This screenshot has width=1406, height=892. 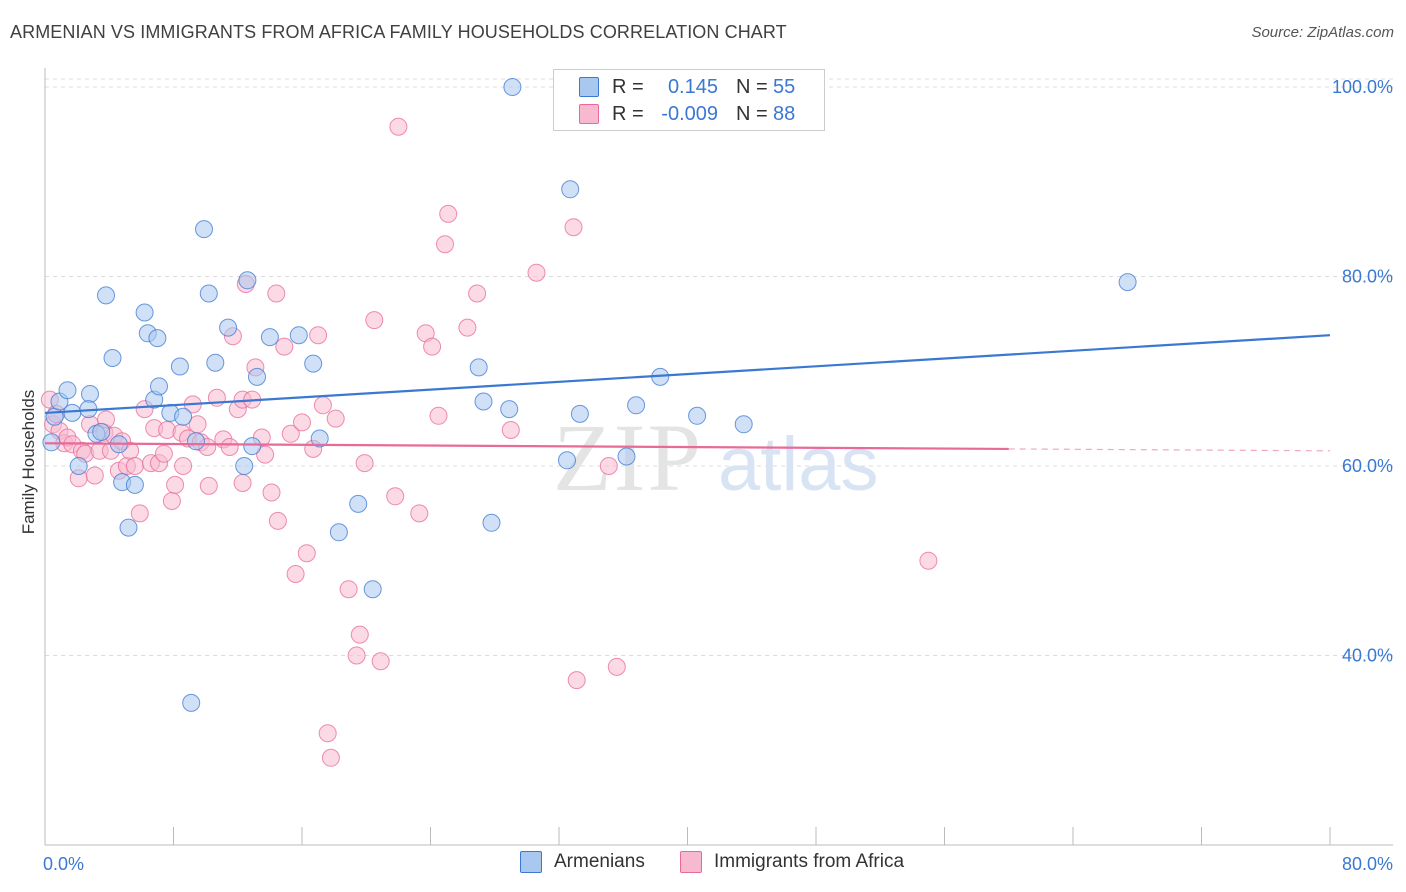 What do you see at coordinates (798, 464) in the screenshot?
I see `watermark-atlas: atlas` at bounding box center [798, 464].